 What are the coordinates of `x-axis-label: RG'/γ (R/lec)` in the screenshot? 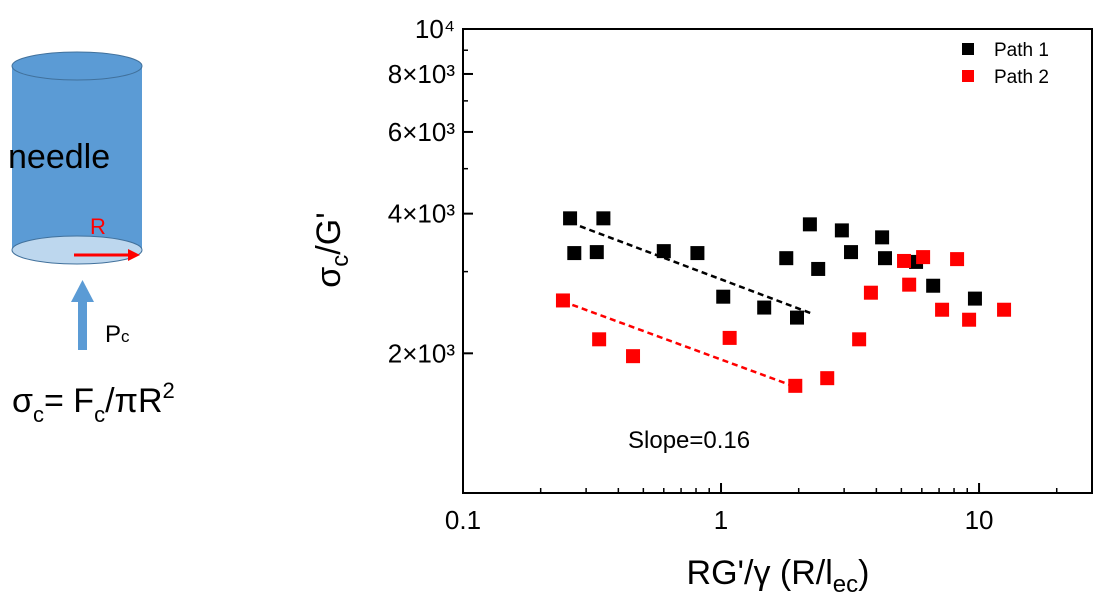 It's located at (778, 574).